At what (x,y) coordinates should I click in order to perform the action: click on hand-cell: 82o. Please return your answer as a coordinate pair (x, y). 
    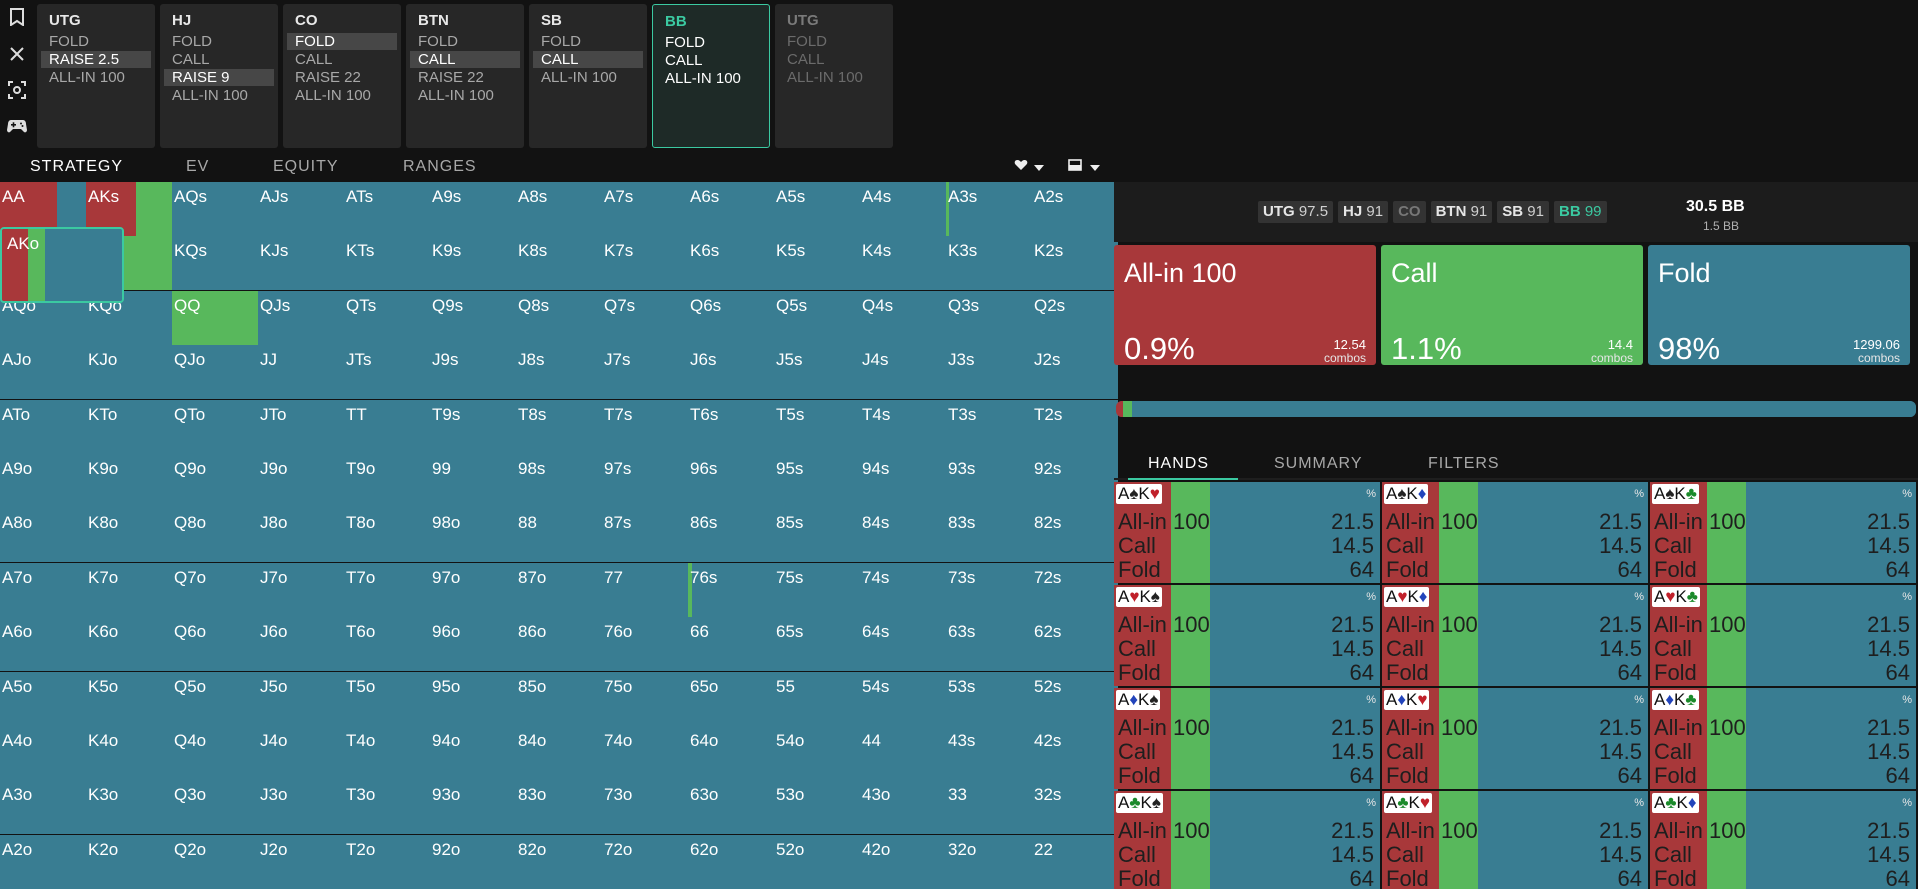
    Looking at the image, I should click on (559, 862).